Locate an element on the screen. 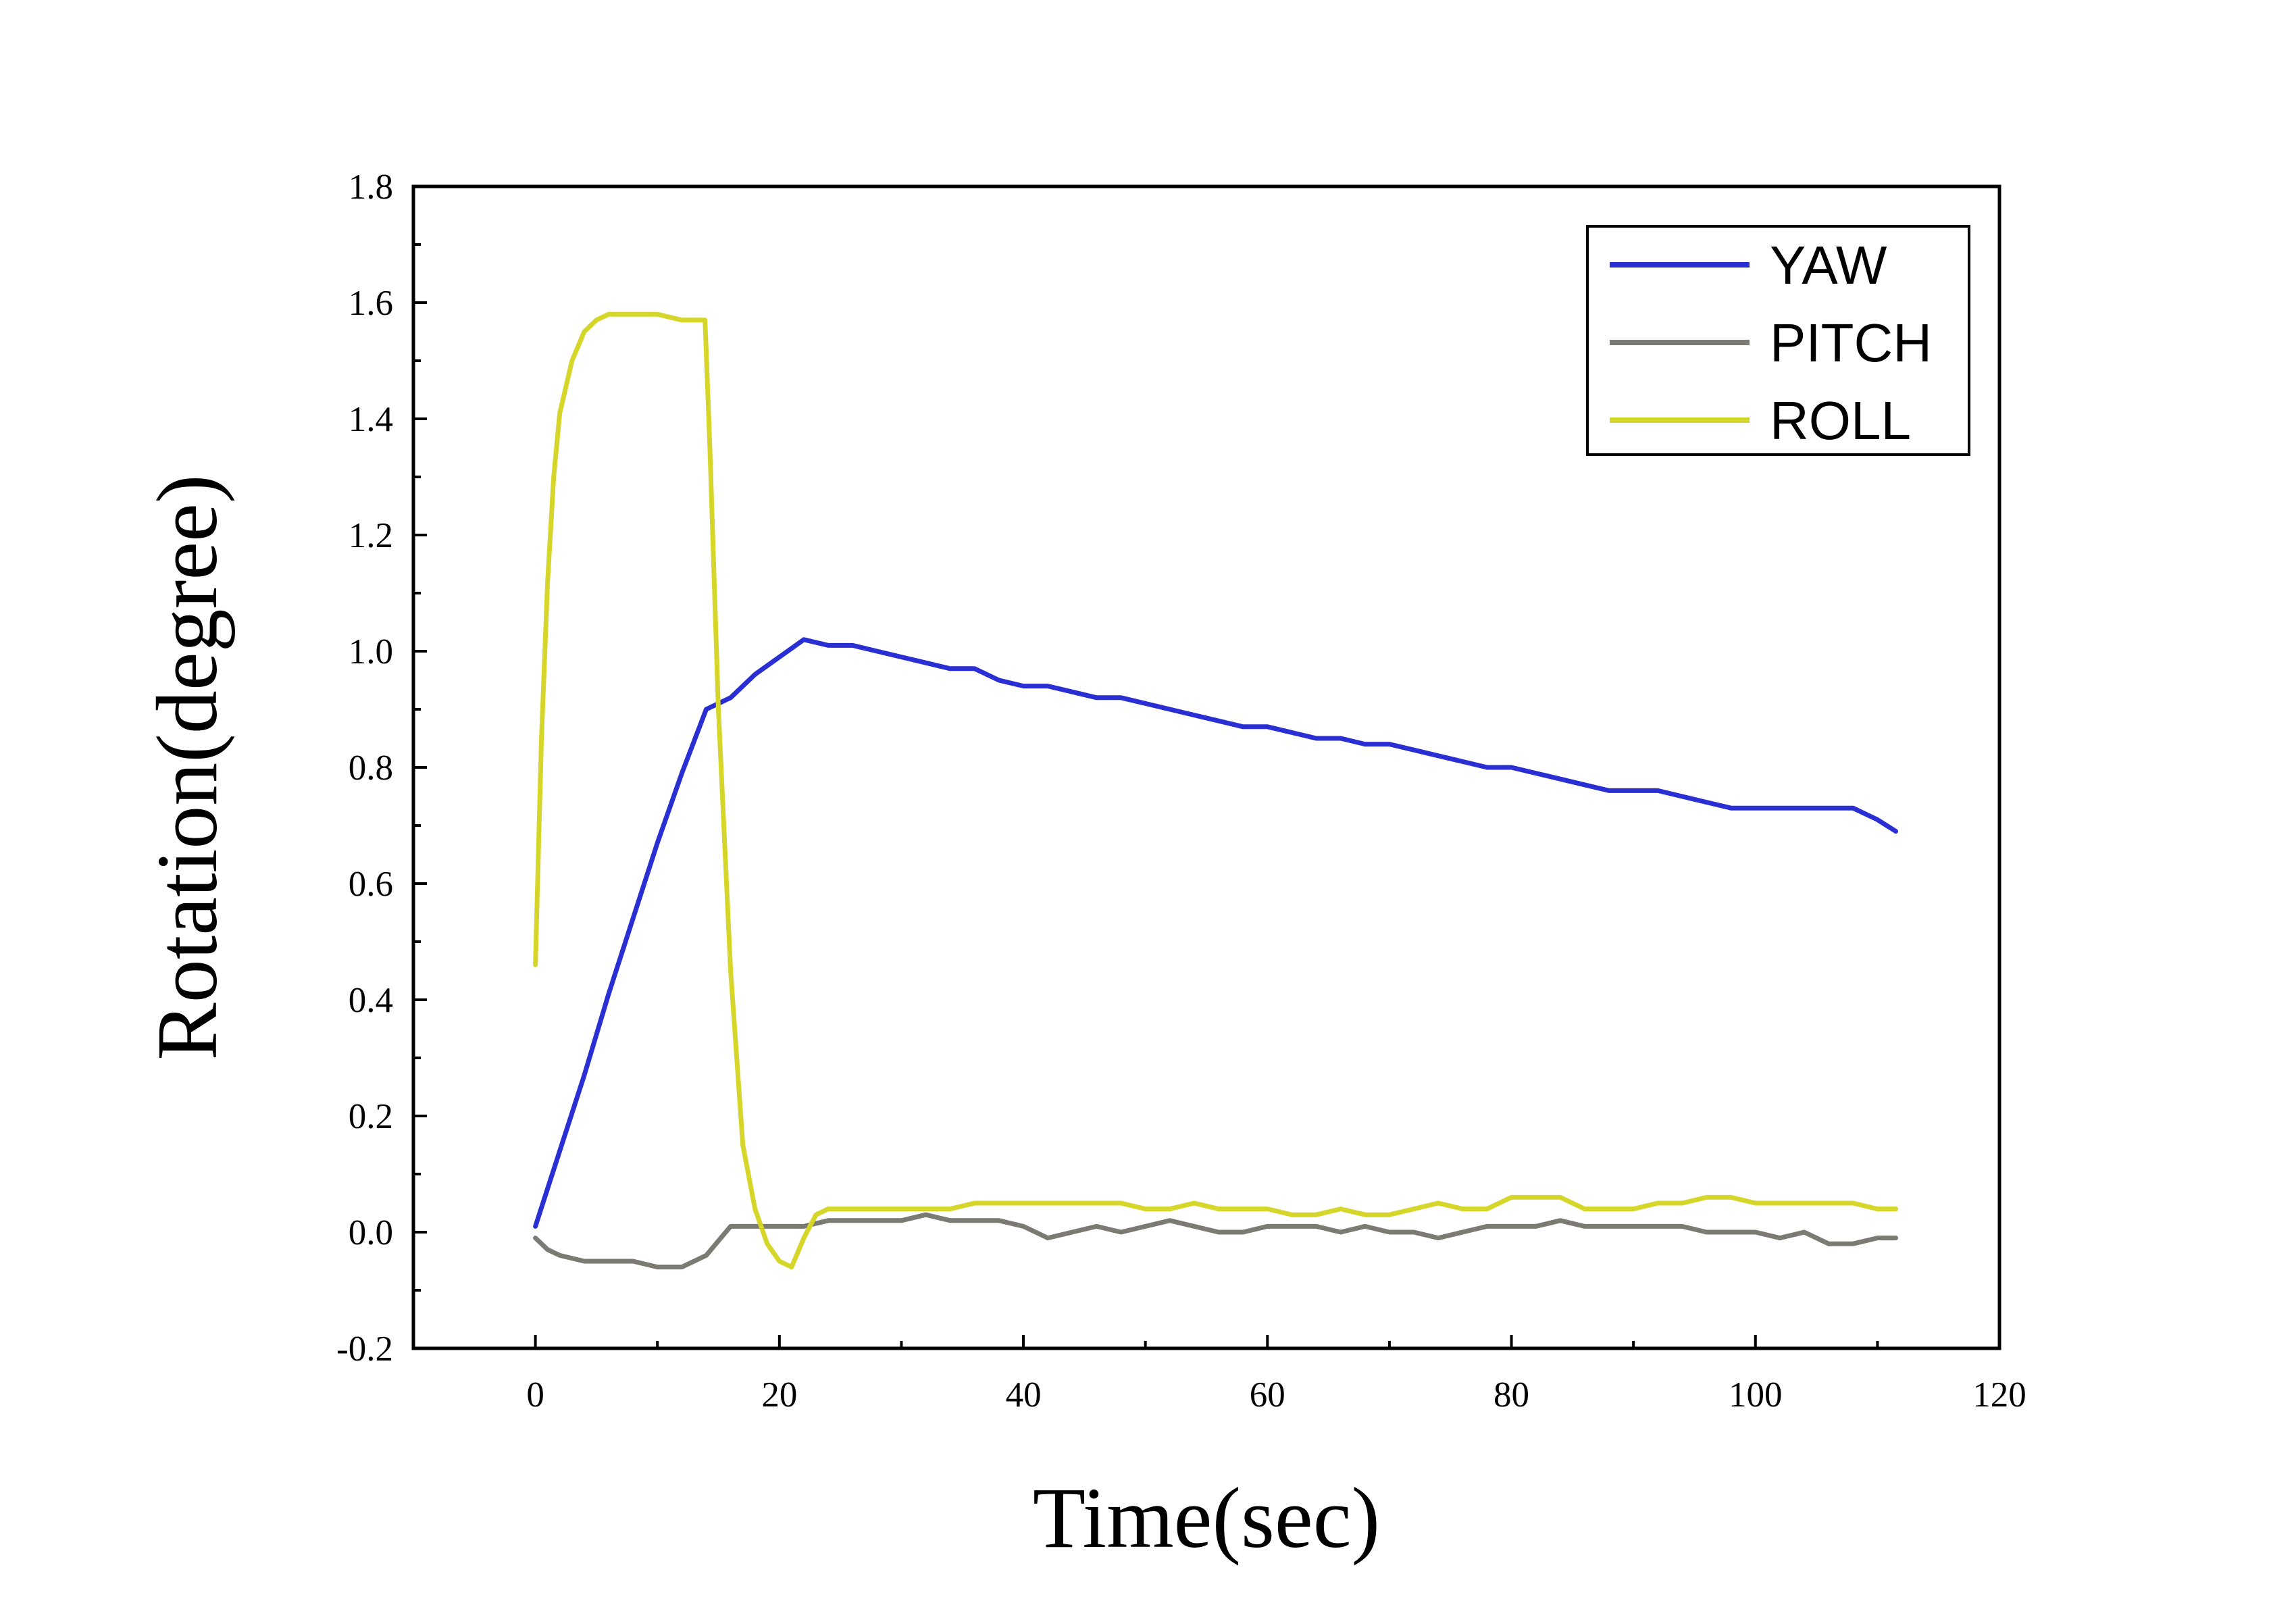 The image size is (2296, 1601). x-axis-title: Time(sec) is located at coordinates (1206, 1518).